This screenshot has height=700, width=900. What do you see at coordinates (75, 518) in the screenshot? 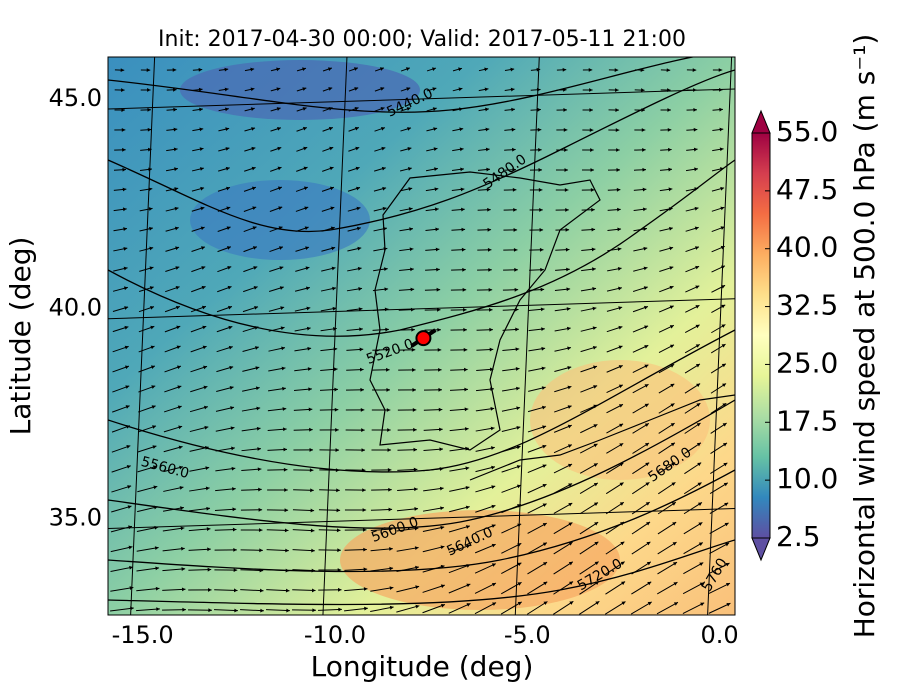
I see `y-tick-label: 35.0` at bounding box center [75, 518].